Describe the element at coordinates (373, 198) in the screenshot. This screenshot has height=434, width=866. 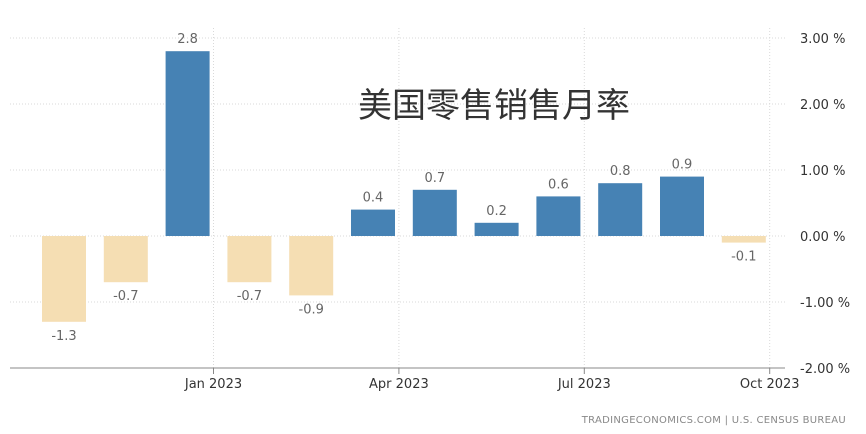
I see `data-label: 0.4` at that location.